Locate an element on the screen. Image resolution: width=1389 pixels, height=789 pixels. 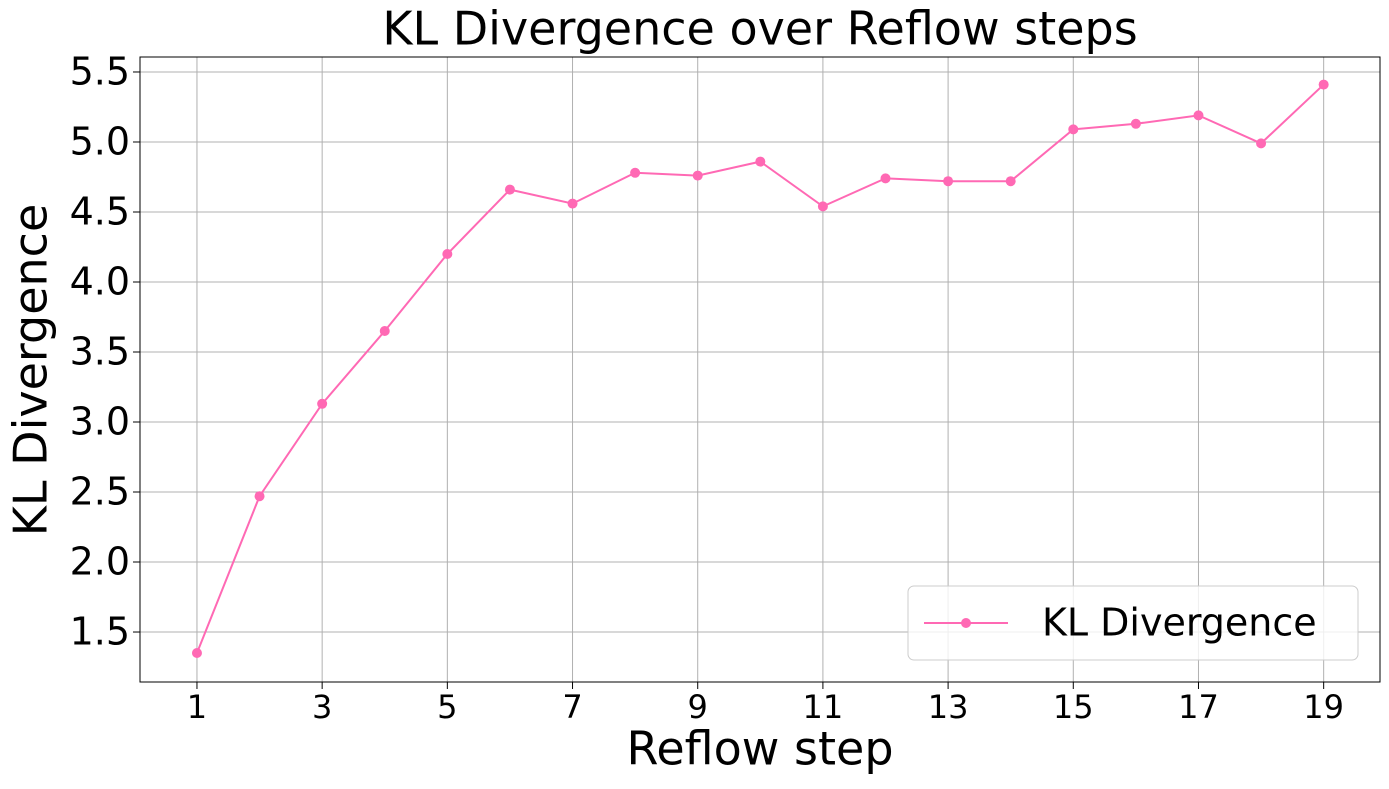
y-tick-label: 5.0 is located at coordinates (100, 141).